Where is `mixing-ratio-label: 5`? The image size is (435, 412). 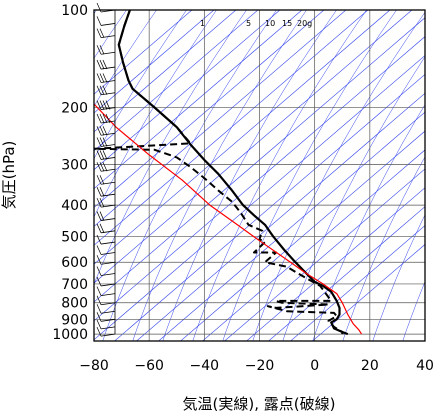
mixing-ratio-label: 5 is located at coordinates (248, 23).